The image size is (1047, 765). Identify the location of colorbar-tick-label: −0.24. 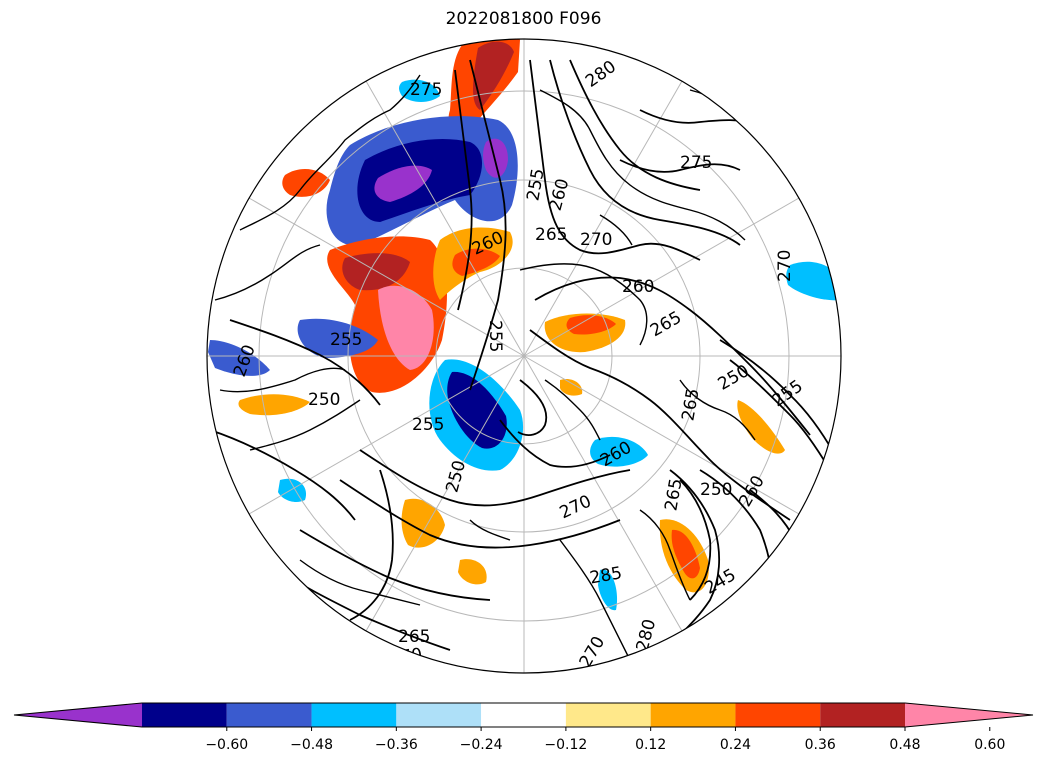
(481, 745).